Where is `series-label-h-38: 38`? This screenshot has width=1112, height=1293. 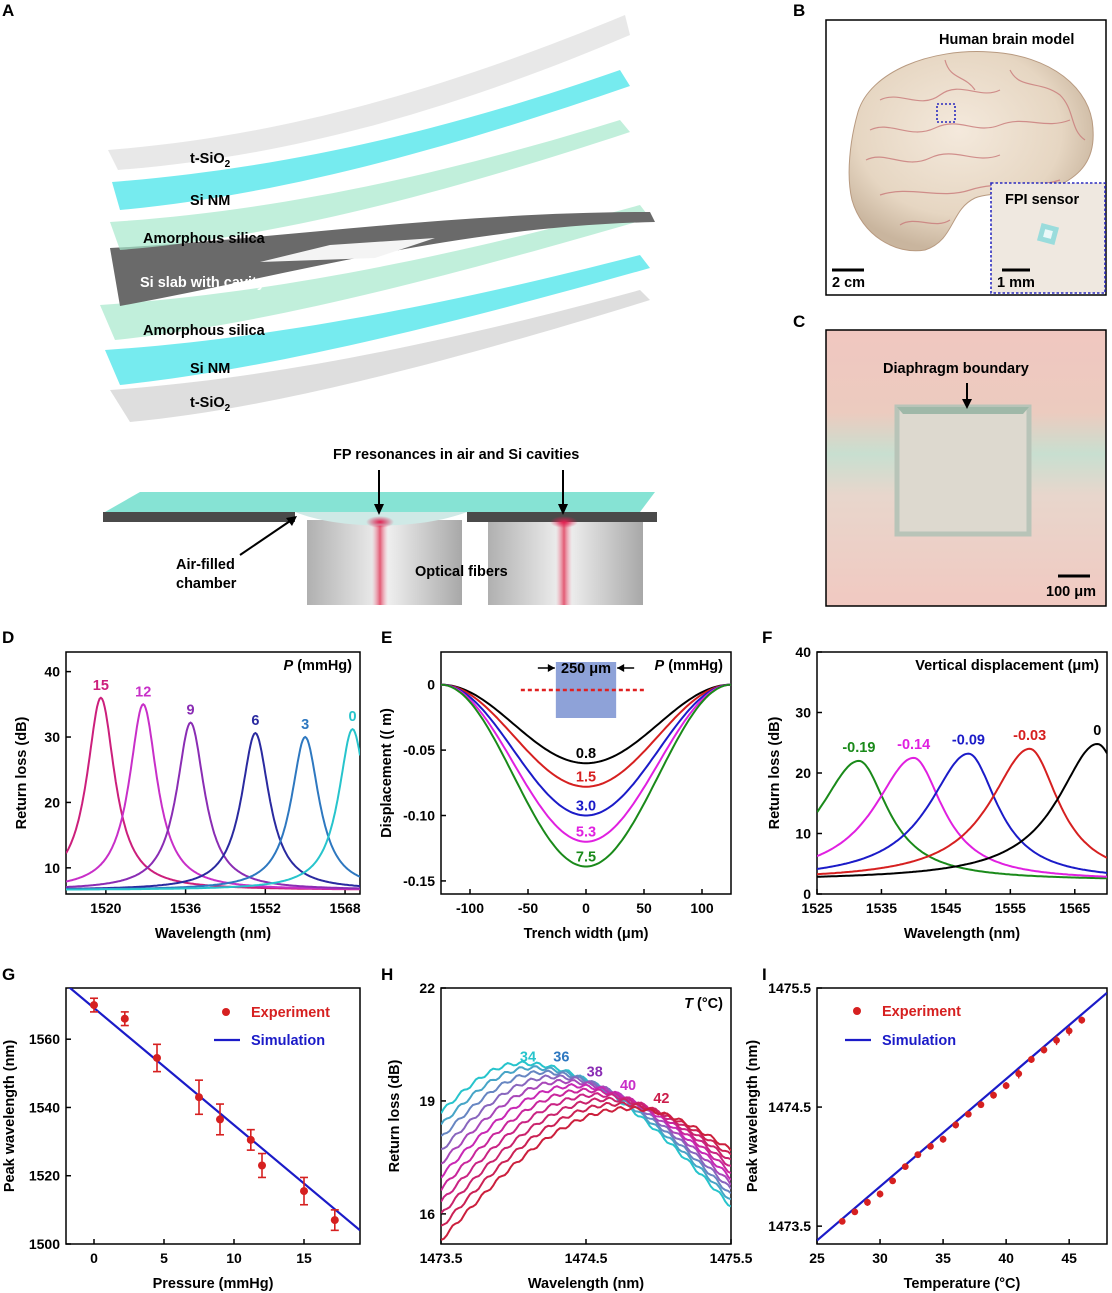 series-label-h-38: 38 is located at coordinates (595, 1073).